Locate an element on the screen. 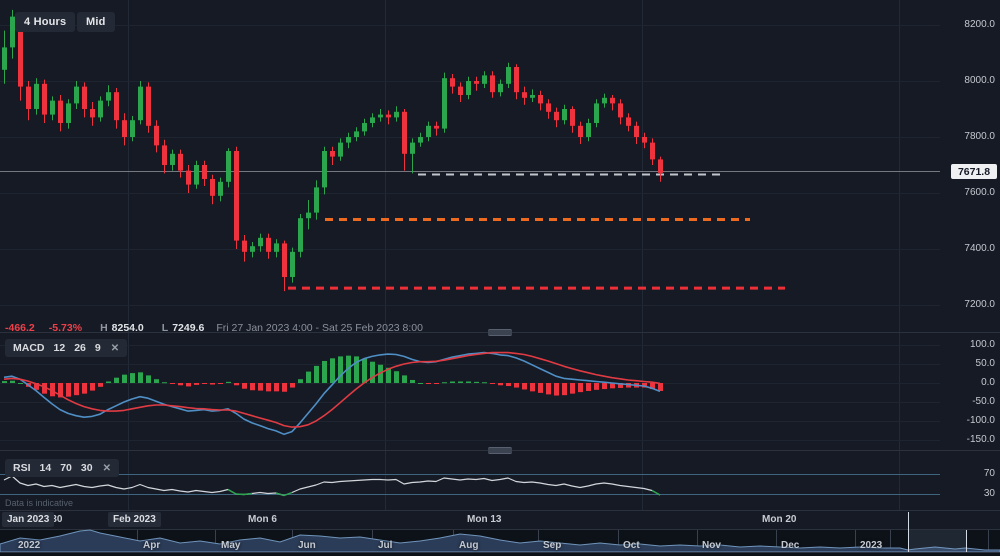 The image size is (1000, 556). navigator-month-label: Sep is located at coordinates (552, 545).